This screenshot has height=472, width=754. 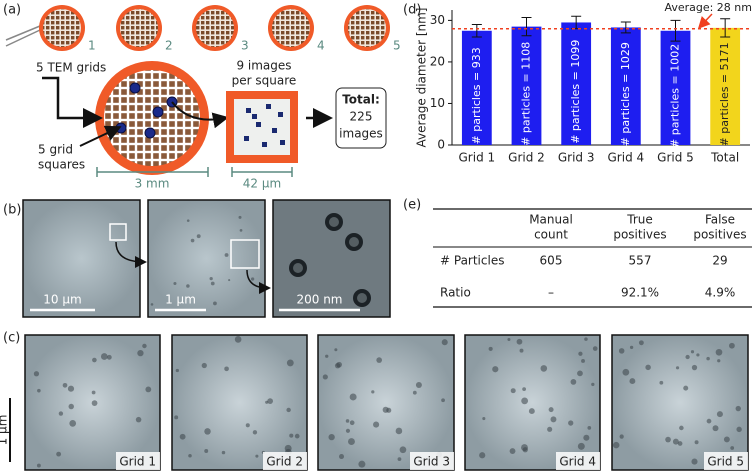 What do you see at coordinates (422, 78) in the screenshot?
I see `y-axis-label: Average diameter [nm]` at bounding box center [422, 78].